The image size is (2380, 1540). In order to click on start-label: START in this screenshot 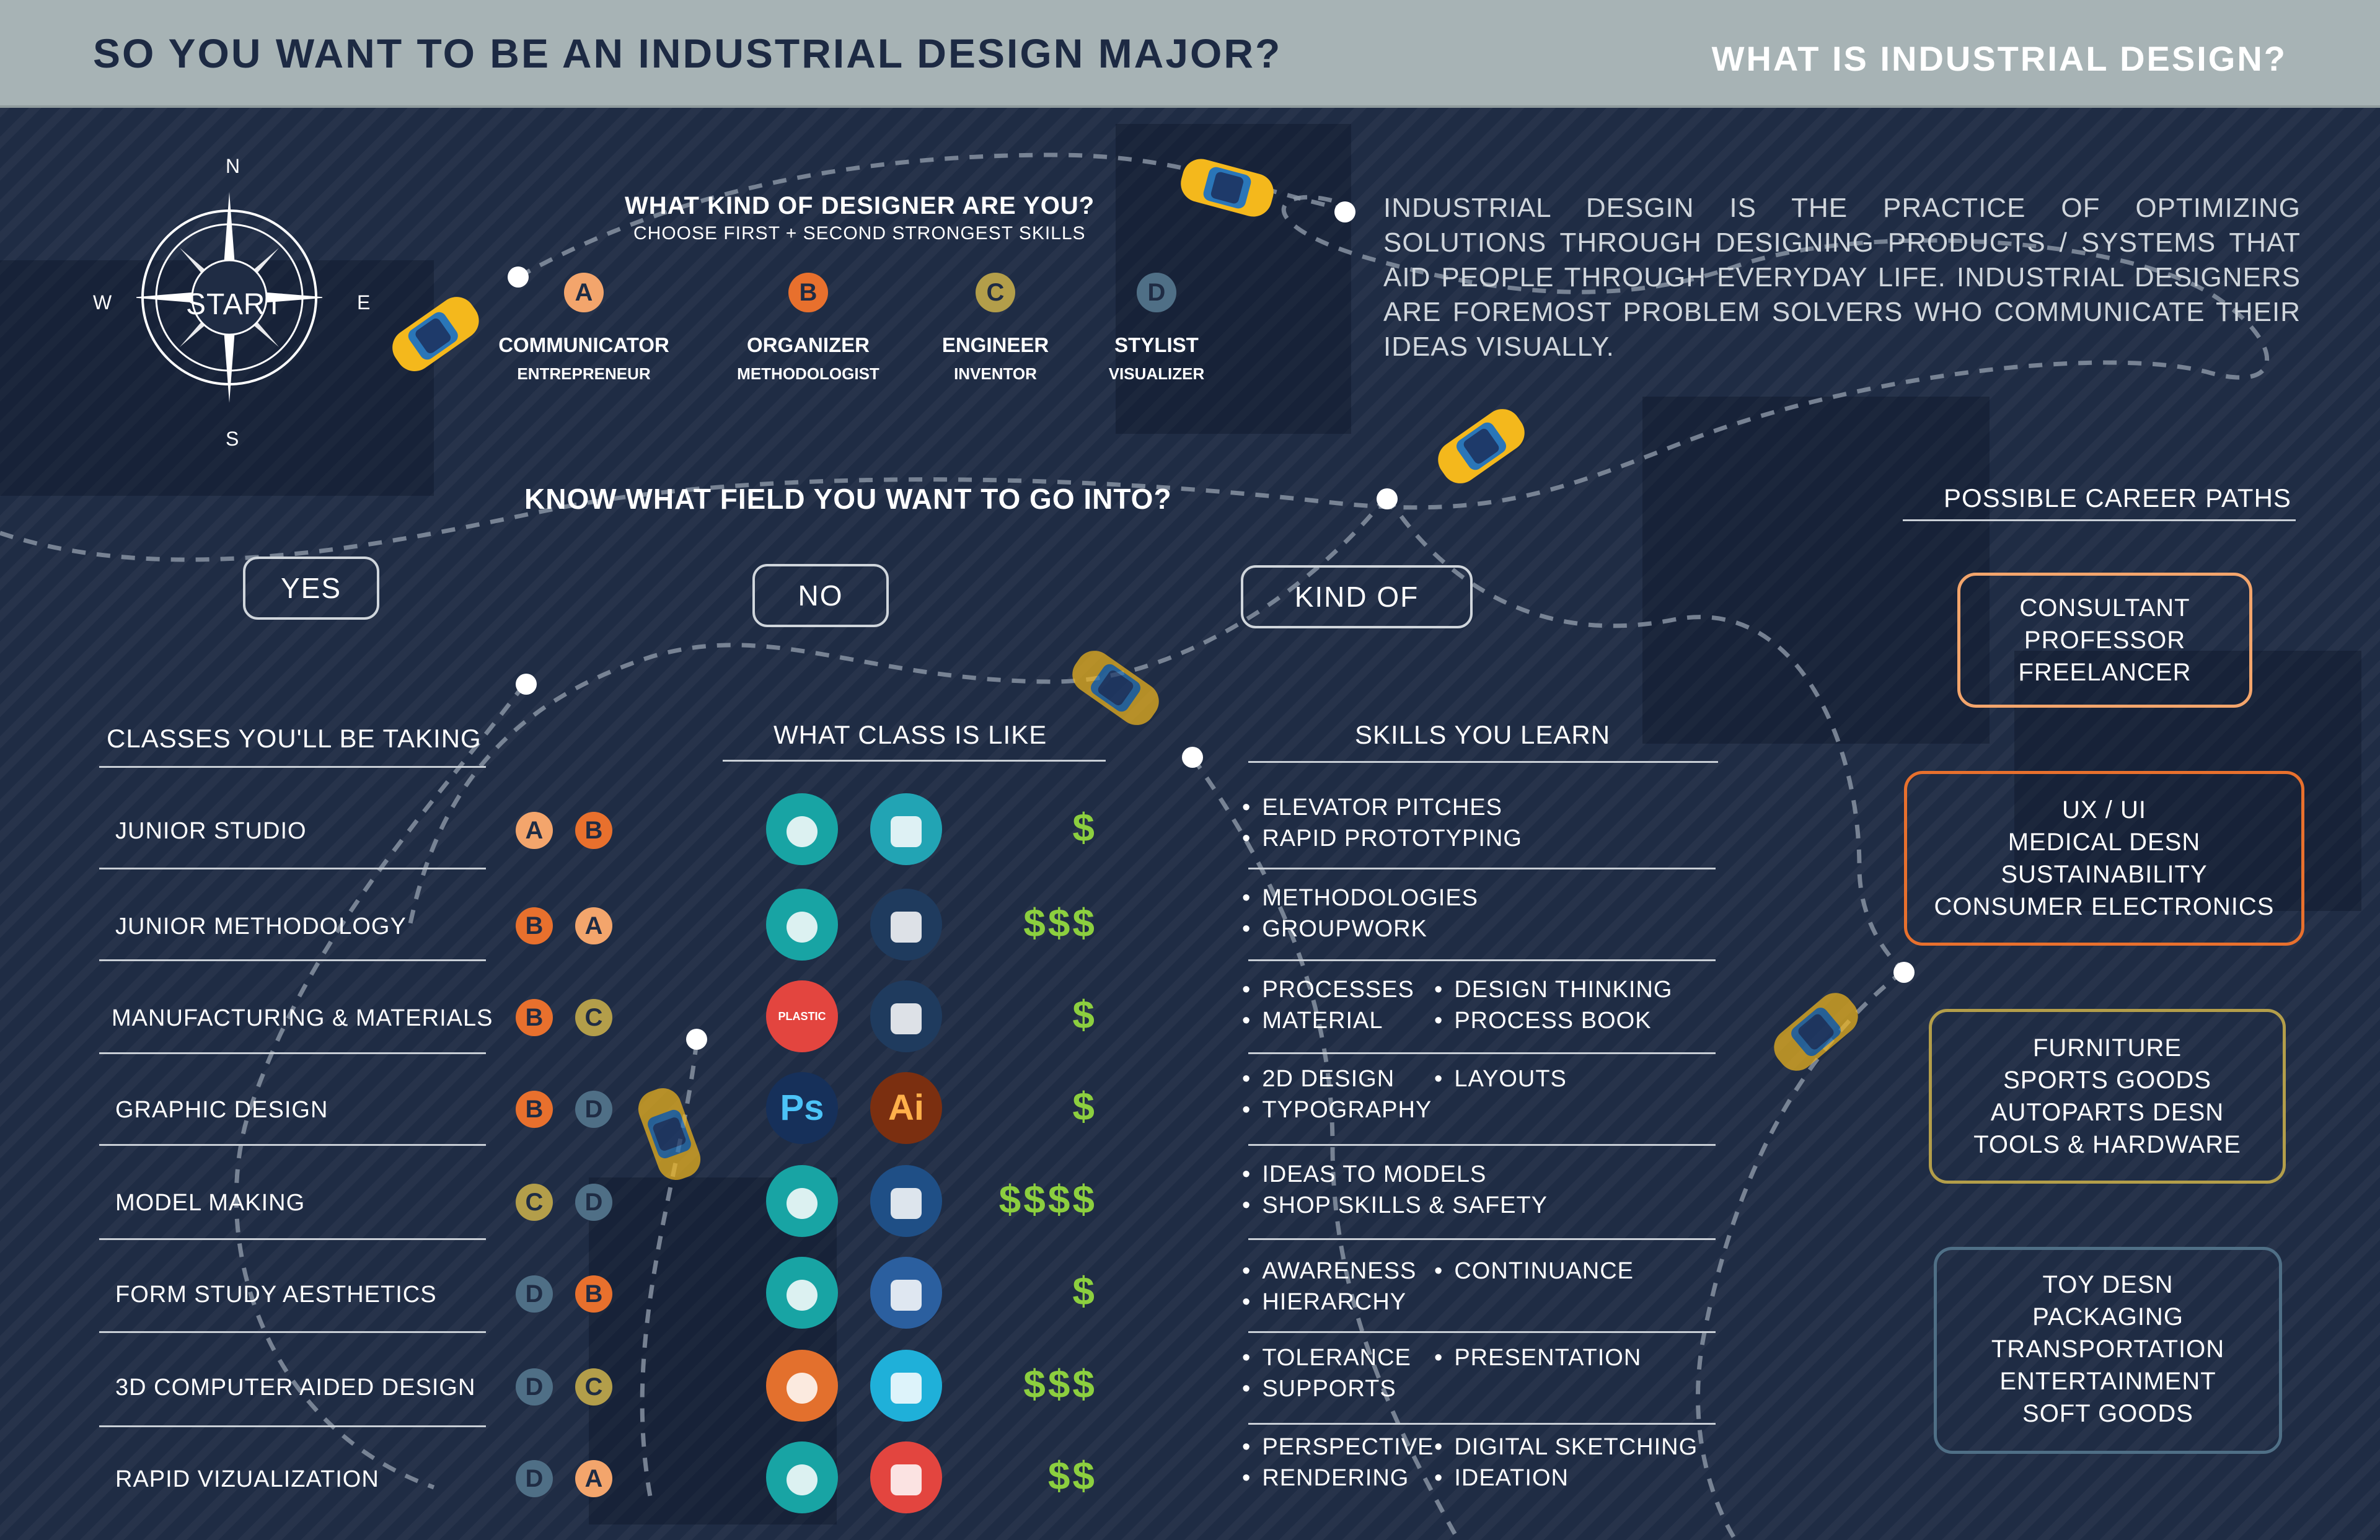, I will do `click(235, 304)`.